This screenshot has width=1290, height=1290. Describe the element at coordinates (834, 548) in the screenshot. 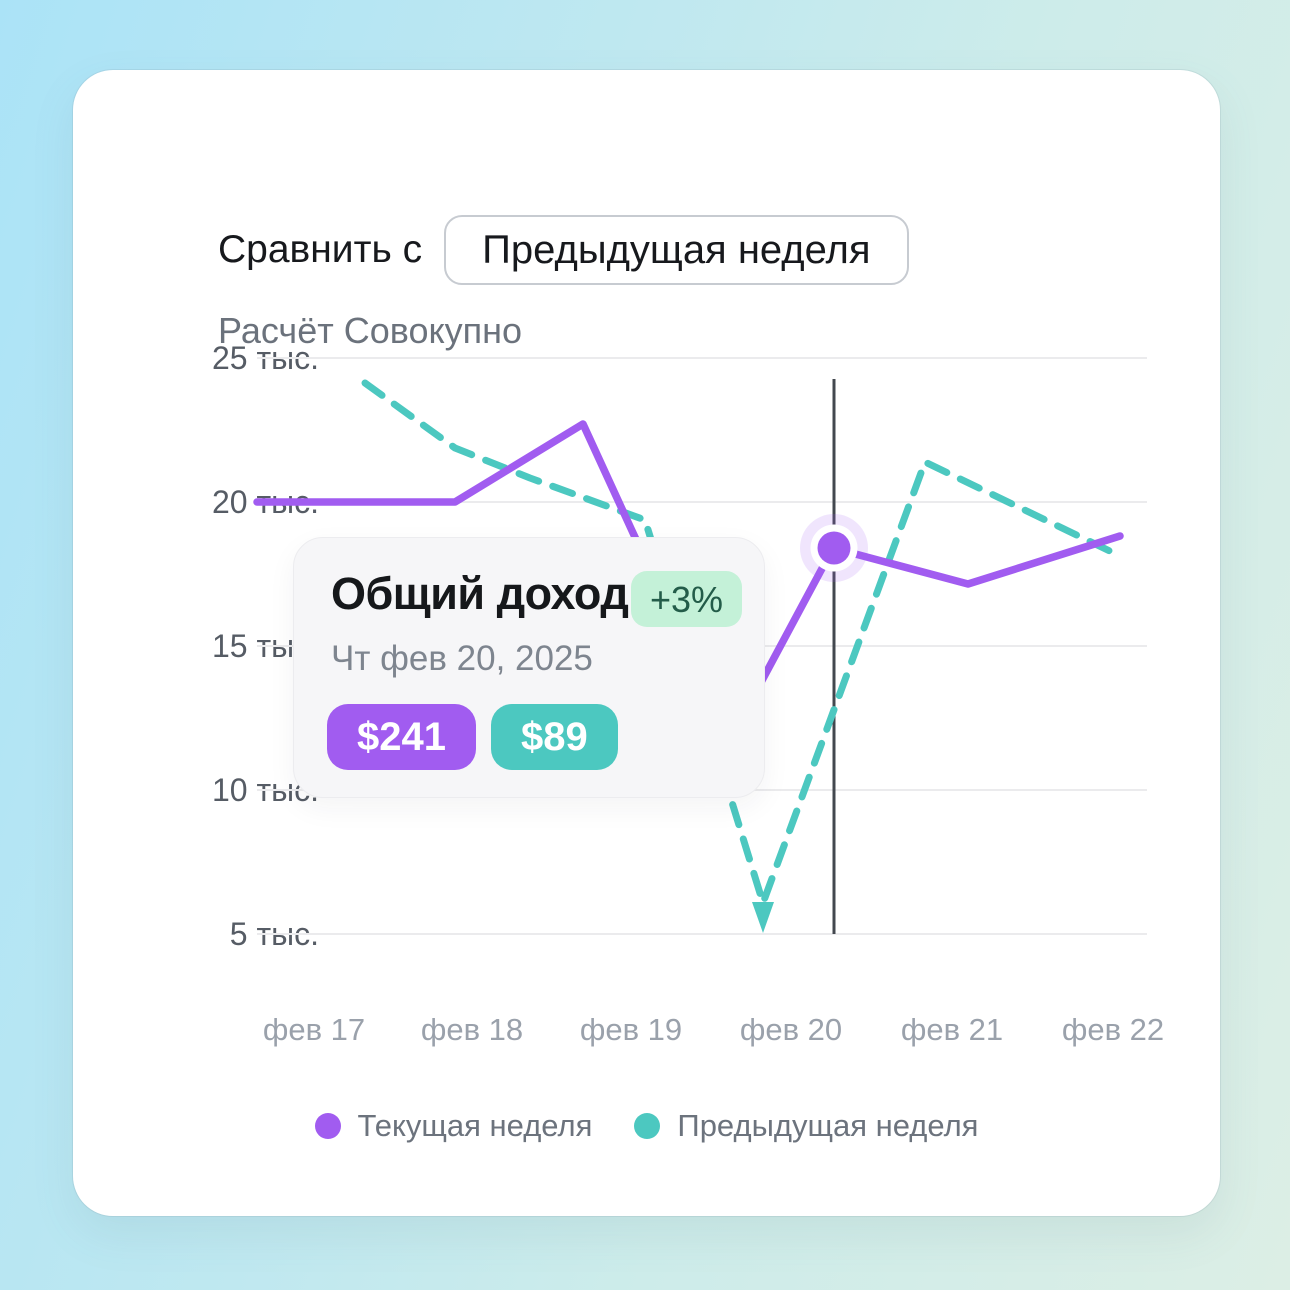

I see `highlight-point` at that location.